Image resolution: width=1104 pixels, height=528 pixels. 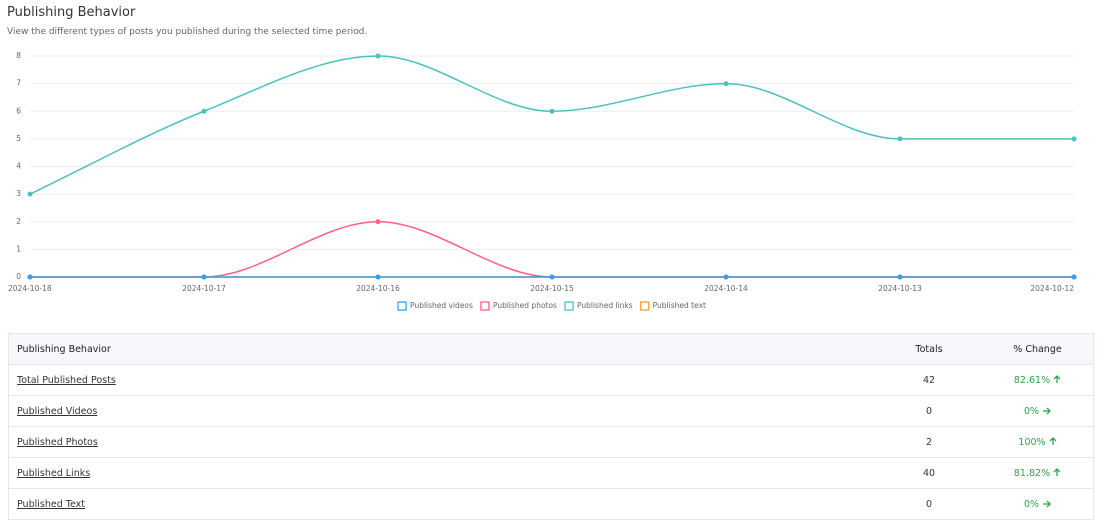 I want to click on total: 42, so click(x=929, y=380).